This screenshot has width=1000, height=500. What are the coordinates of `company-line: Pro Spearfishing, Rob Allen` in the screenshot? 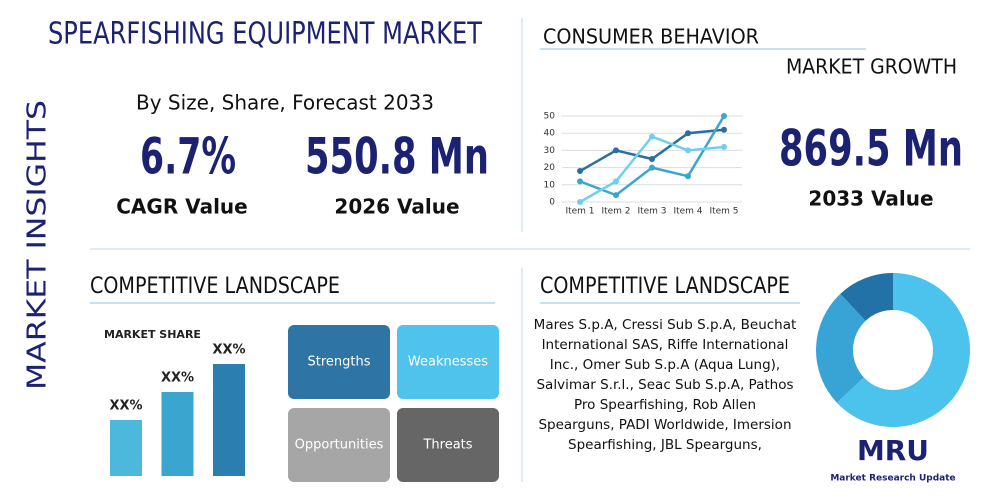 It's located at (665, 405).